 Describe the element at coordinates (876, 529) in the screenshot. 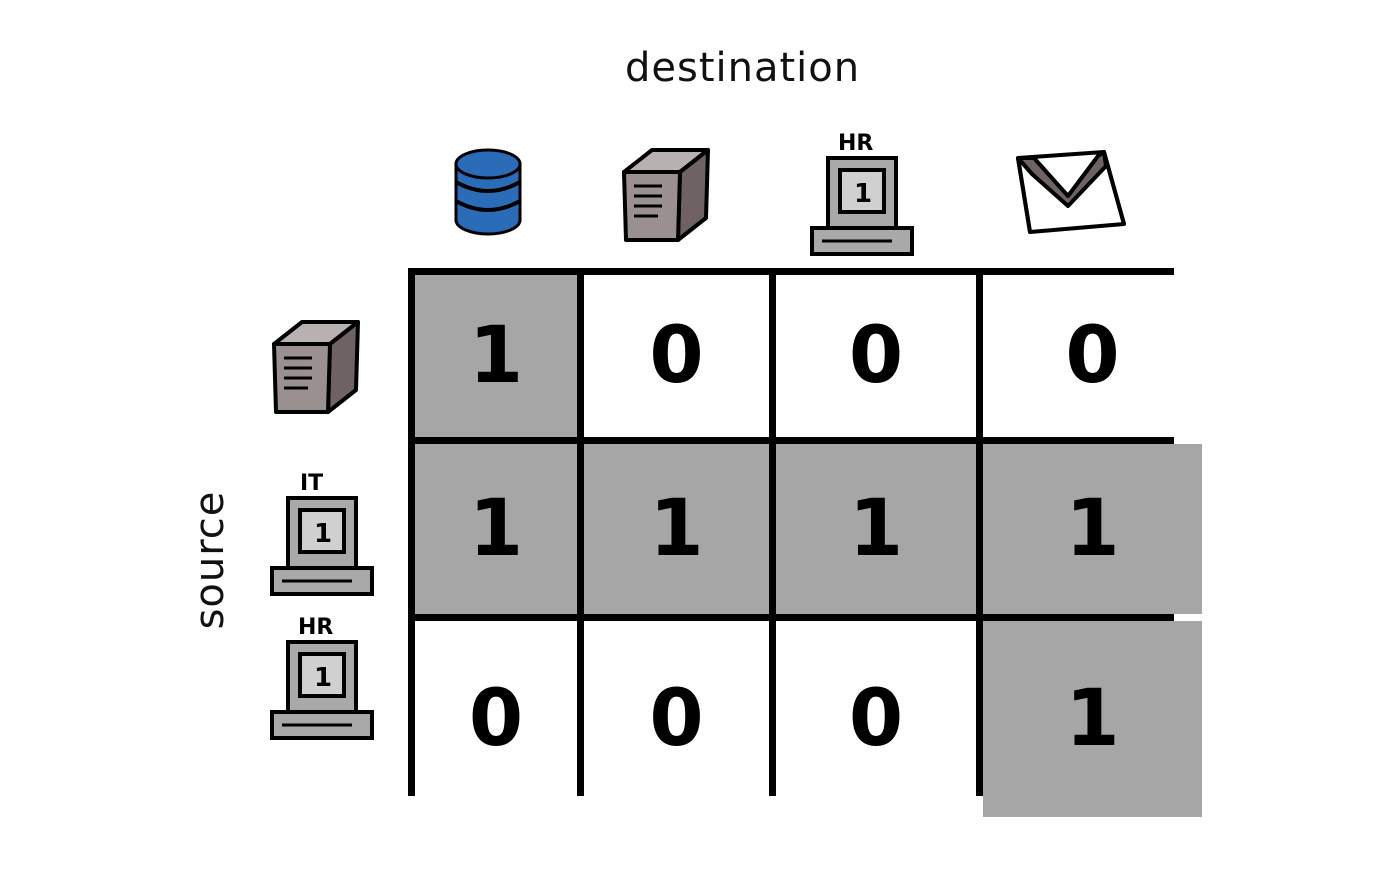

I see `matrix-cell-r2-c3: 1` at that location.